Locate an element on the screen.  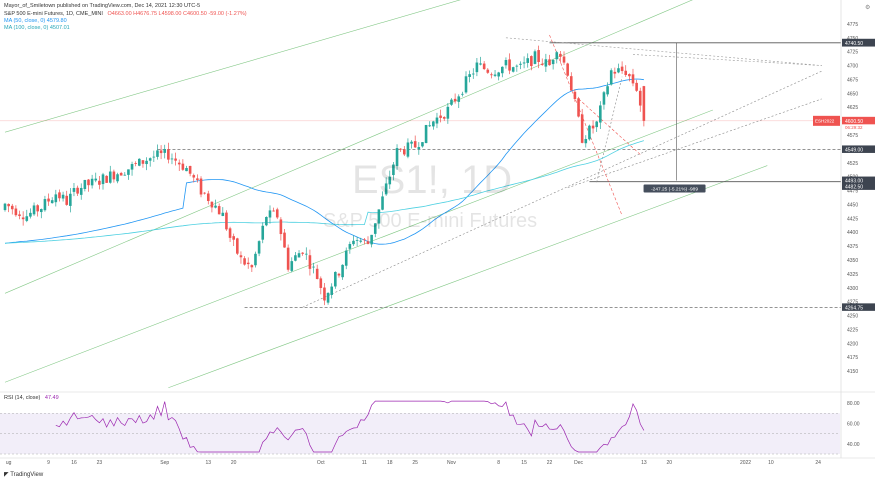
price-tick-label: 4200 is located at coordinates (852, 344).